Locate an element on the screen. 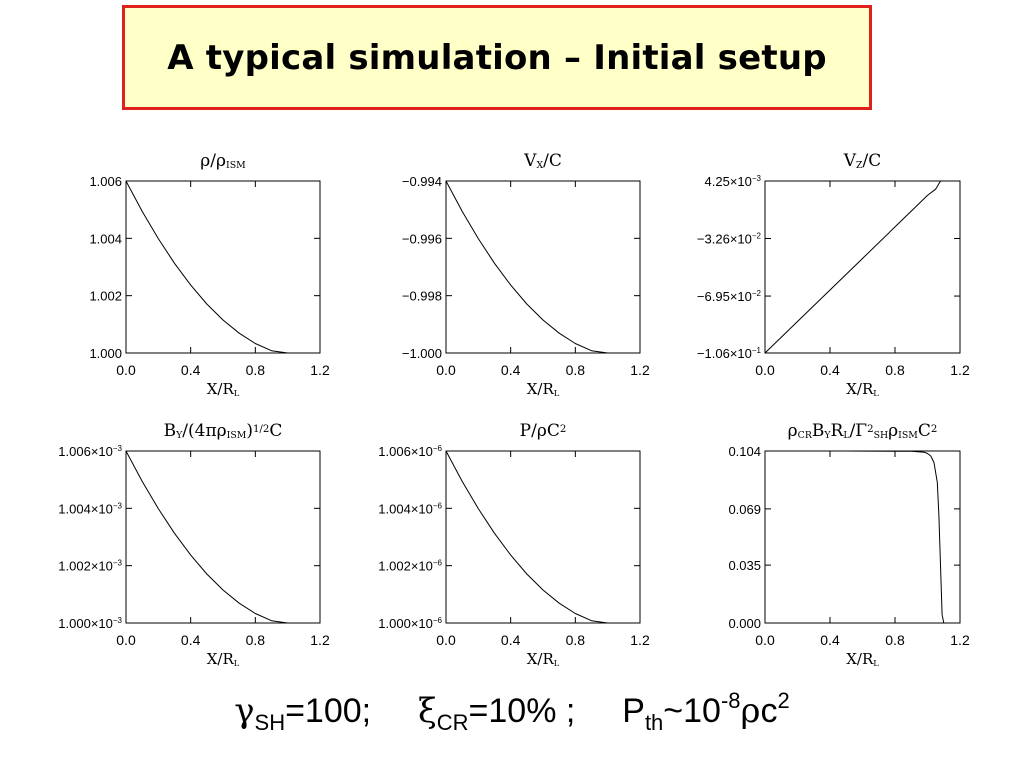 This screenshot has height=768, width=1024. y-tick-label-part: −6.95×10 is located at coordinates (724, 296).